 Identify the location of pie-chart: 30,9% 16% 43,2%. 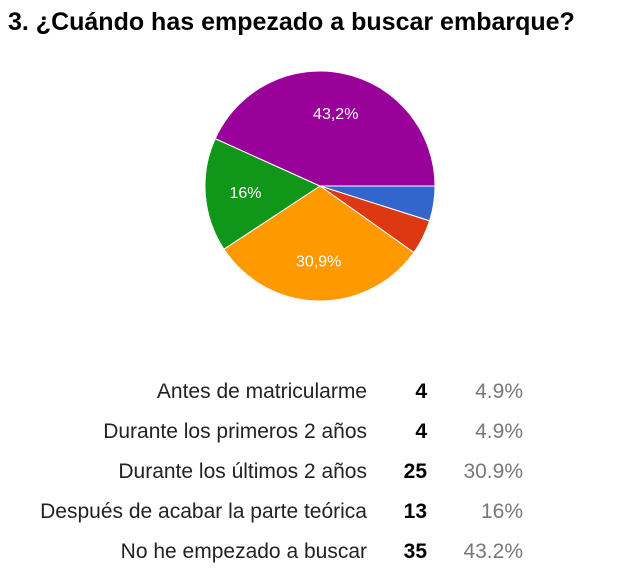
(320, 186).